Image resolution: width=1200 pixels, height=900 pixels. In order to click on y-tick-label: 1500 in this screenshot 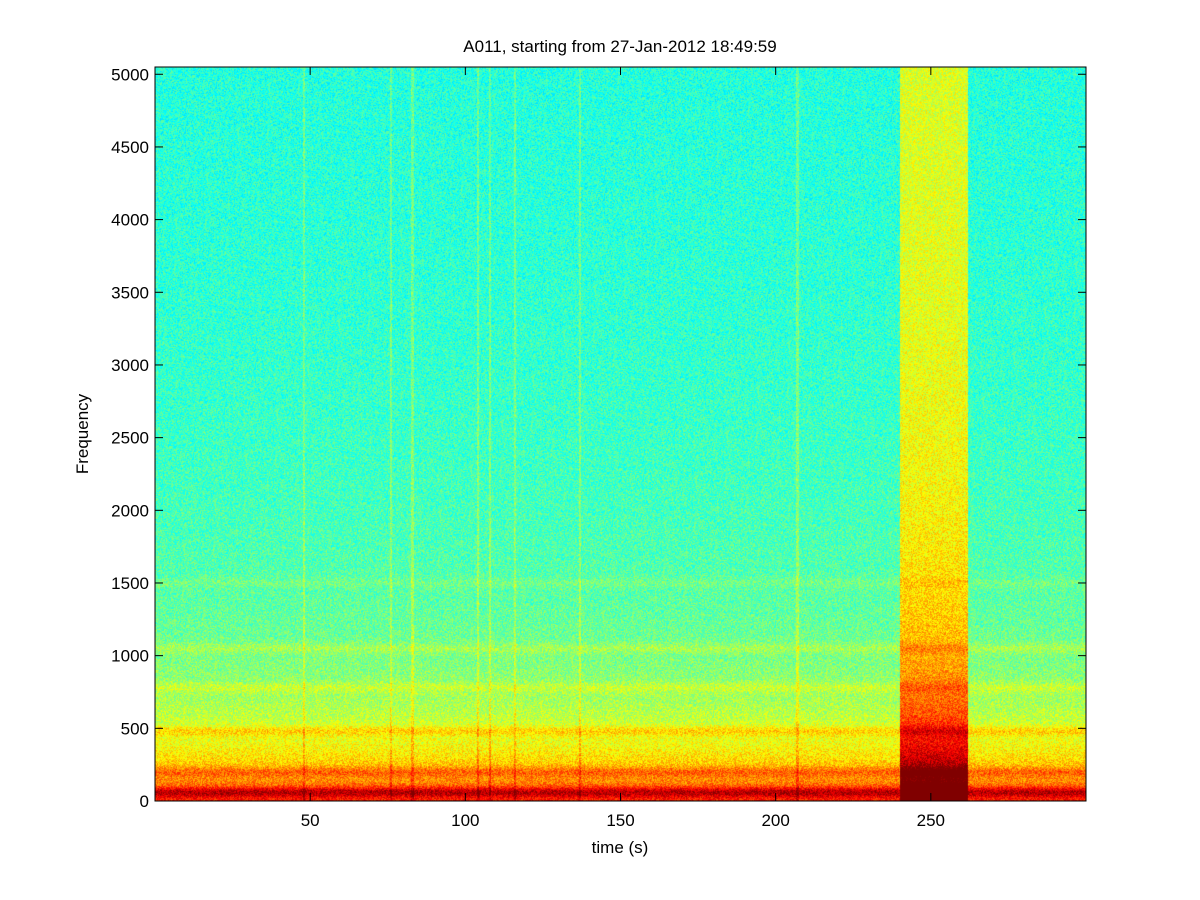, I will do `click(130, 583)`.